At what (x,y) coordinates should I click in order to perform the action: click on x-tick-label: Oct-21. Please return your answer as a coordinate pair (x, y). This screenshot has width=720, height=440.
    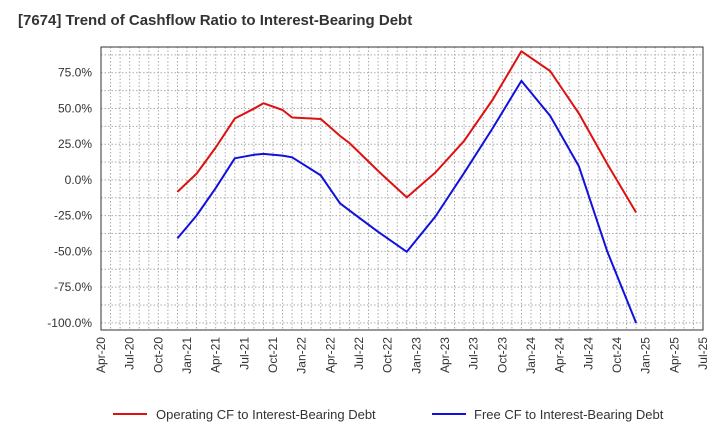
    Looking at the image, I should click on (273, 355).